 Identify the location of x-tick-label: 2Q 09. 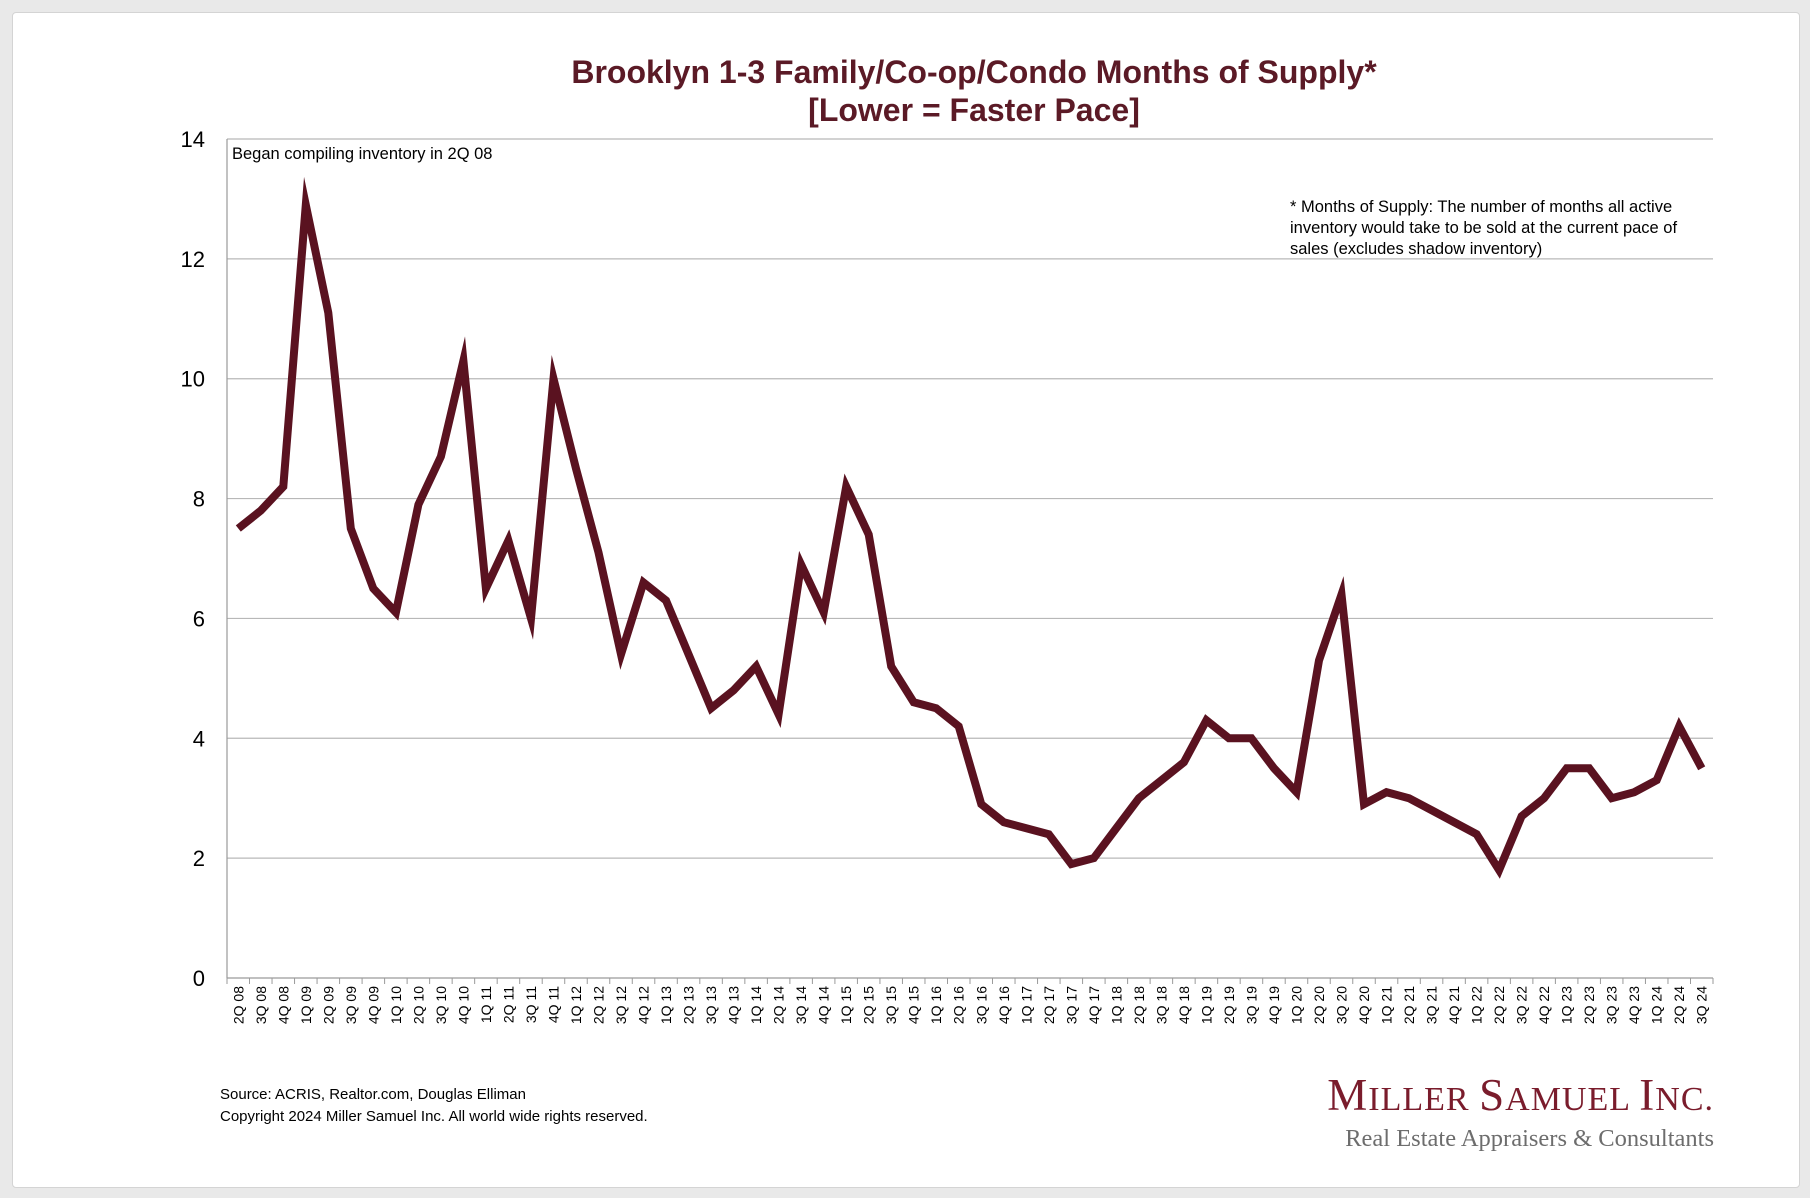
(328, 1005).